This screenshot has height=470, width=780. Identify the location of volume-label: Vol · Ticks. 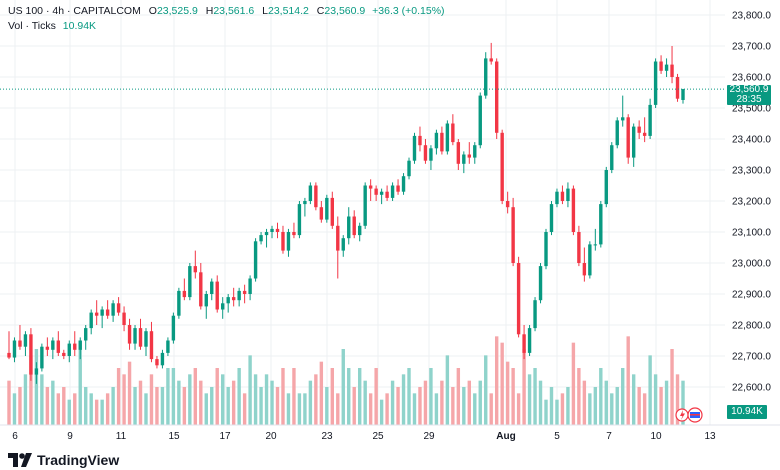
(32, 26).